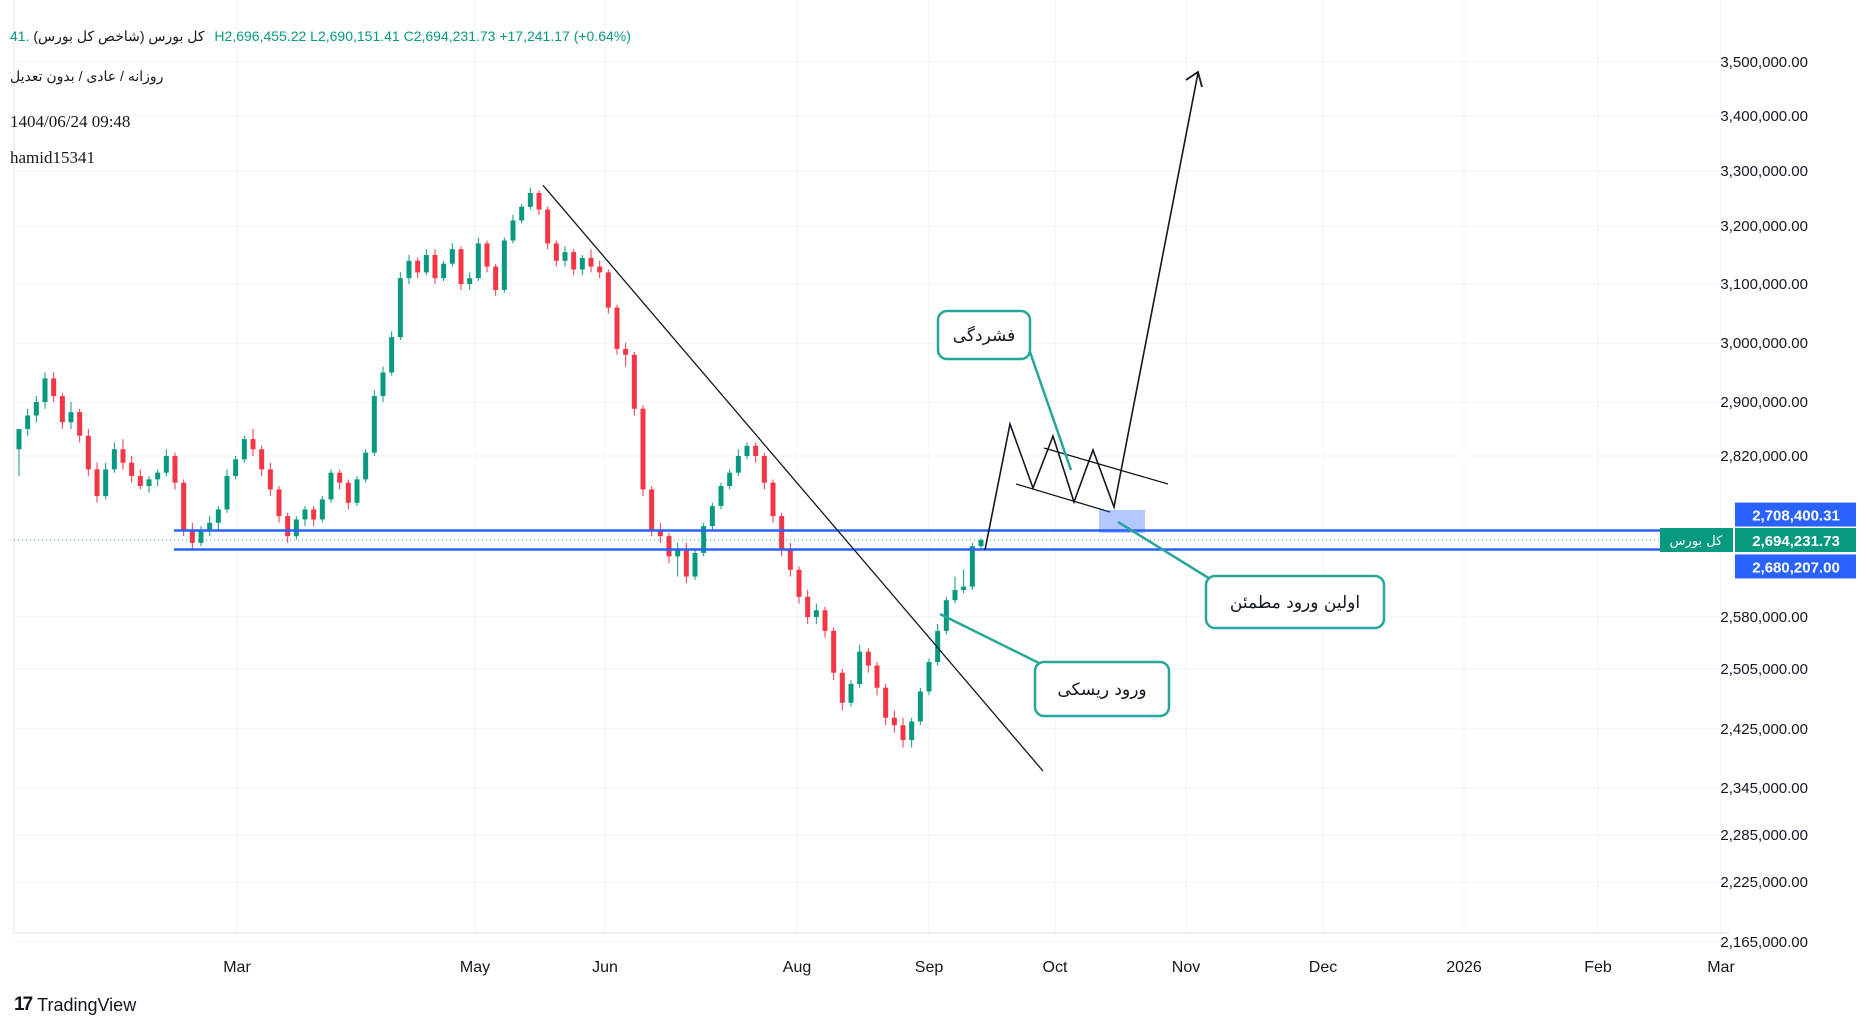 Image resolution: width=1866 pixels, height=1027 pixels. Describe the element at coordinates (1166, 552) in the screenshot. I see `safe-entry-callout-pointer` at that location.